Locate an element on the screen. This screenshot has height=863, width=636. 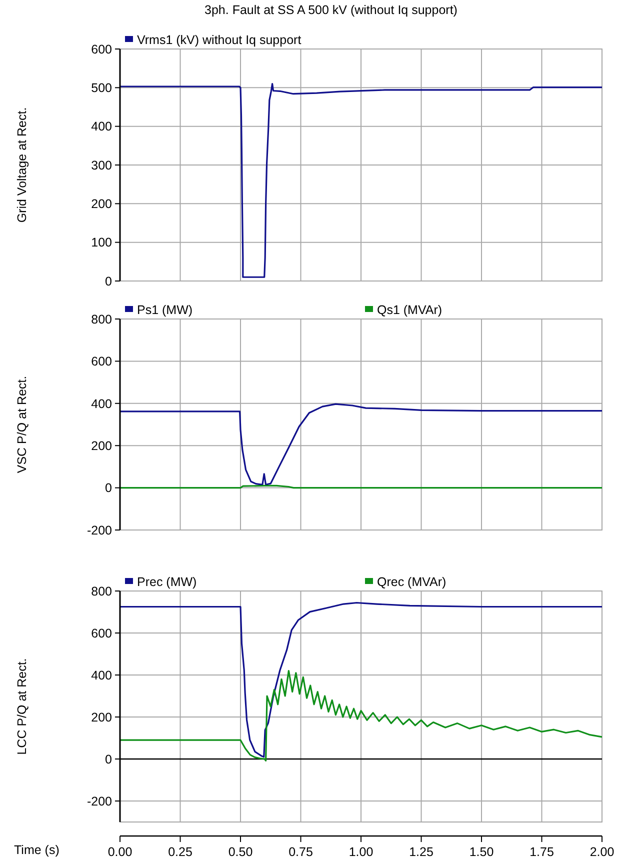
x-tick-label: 1.00 is located at coordinates (361, 852).